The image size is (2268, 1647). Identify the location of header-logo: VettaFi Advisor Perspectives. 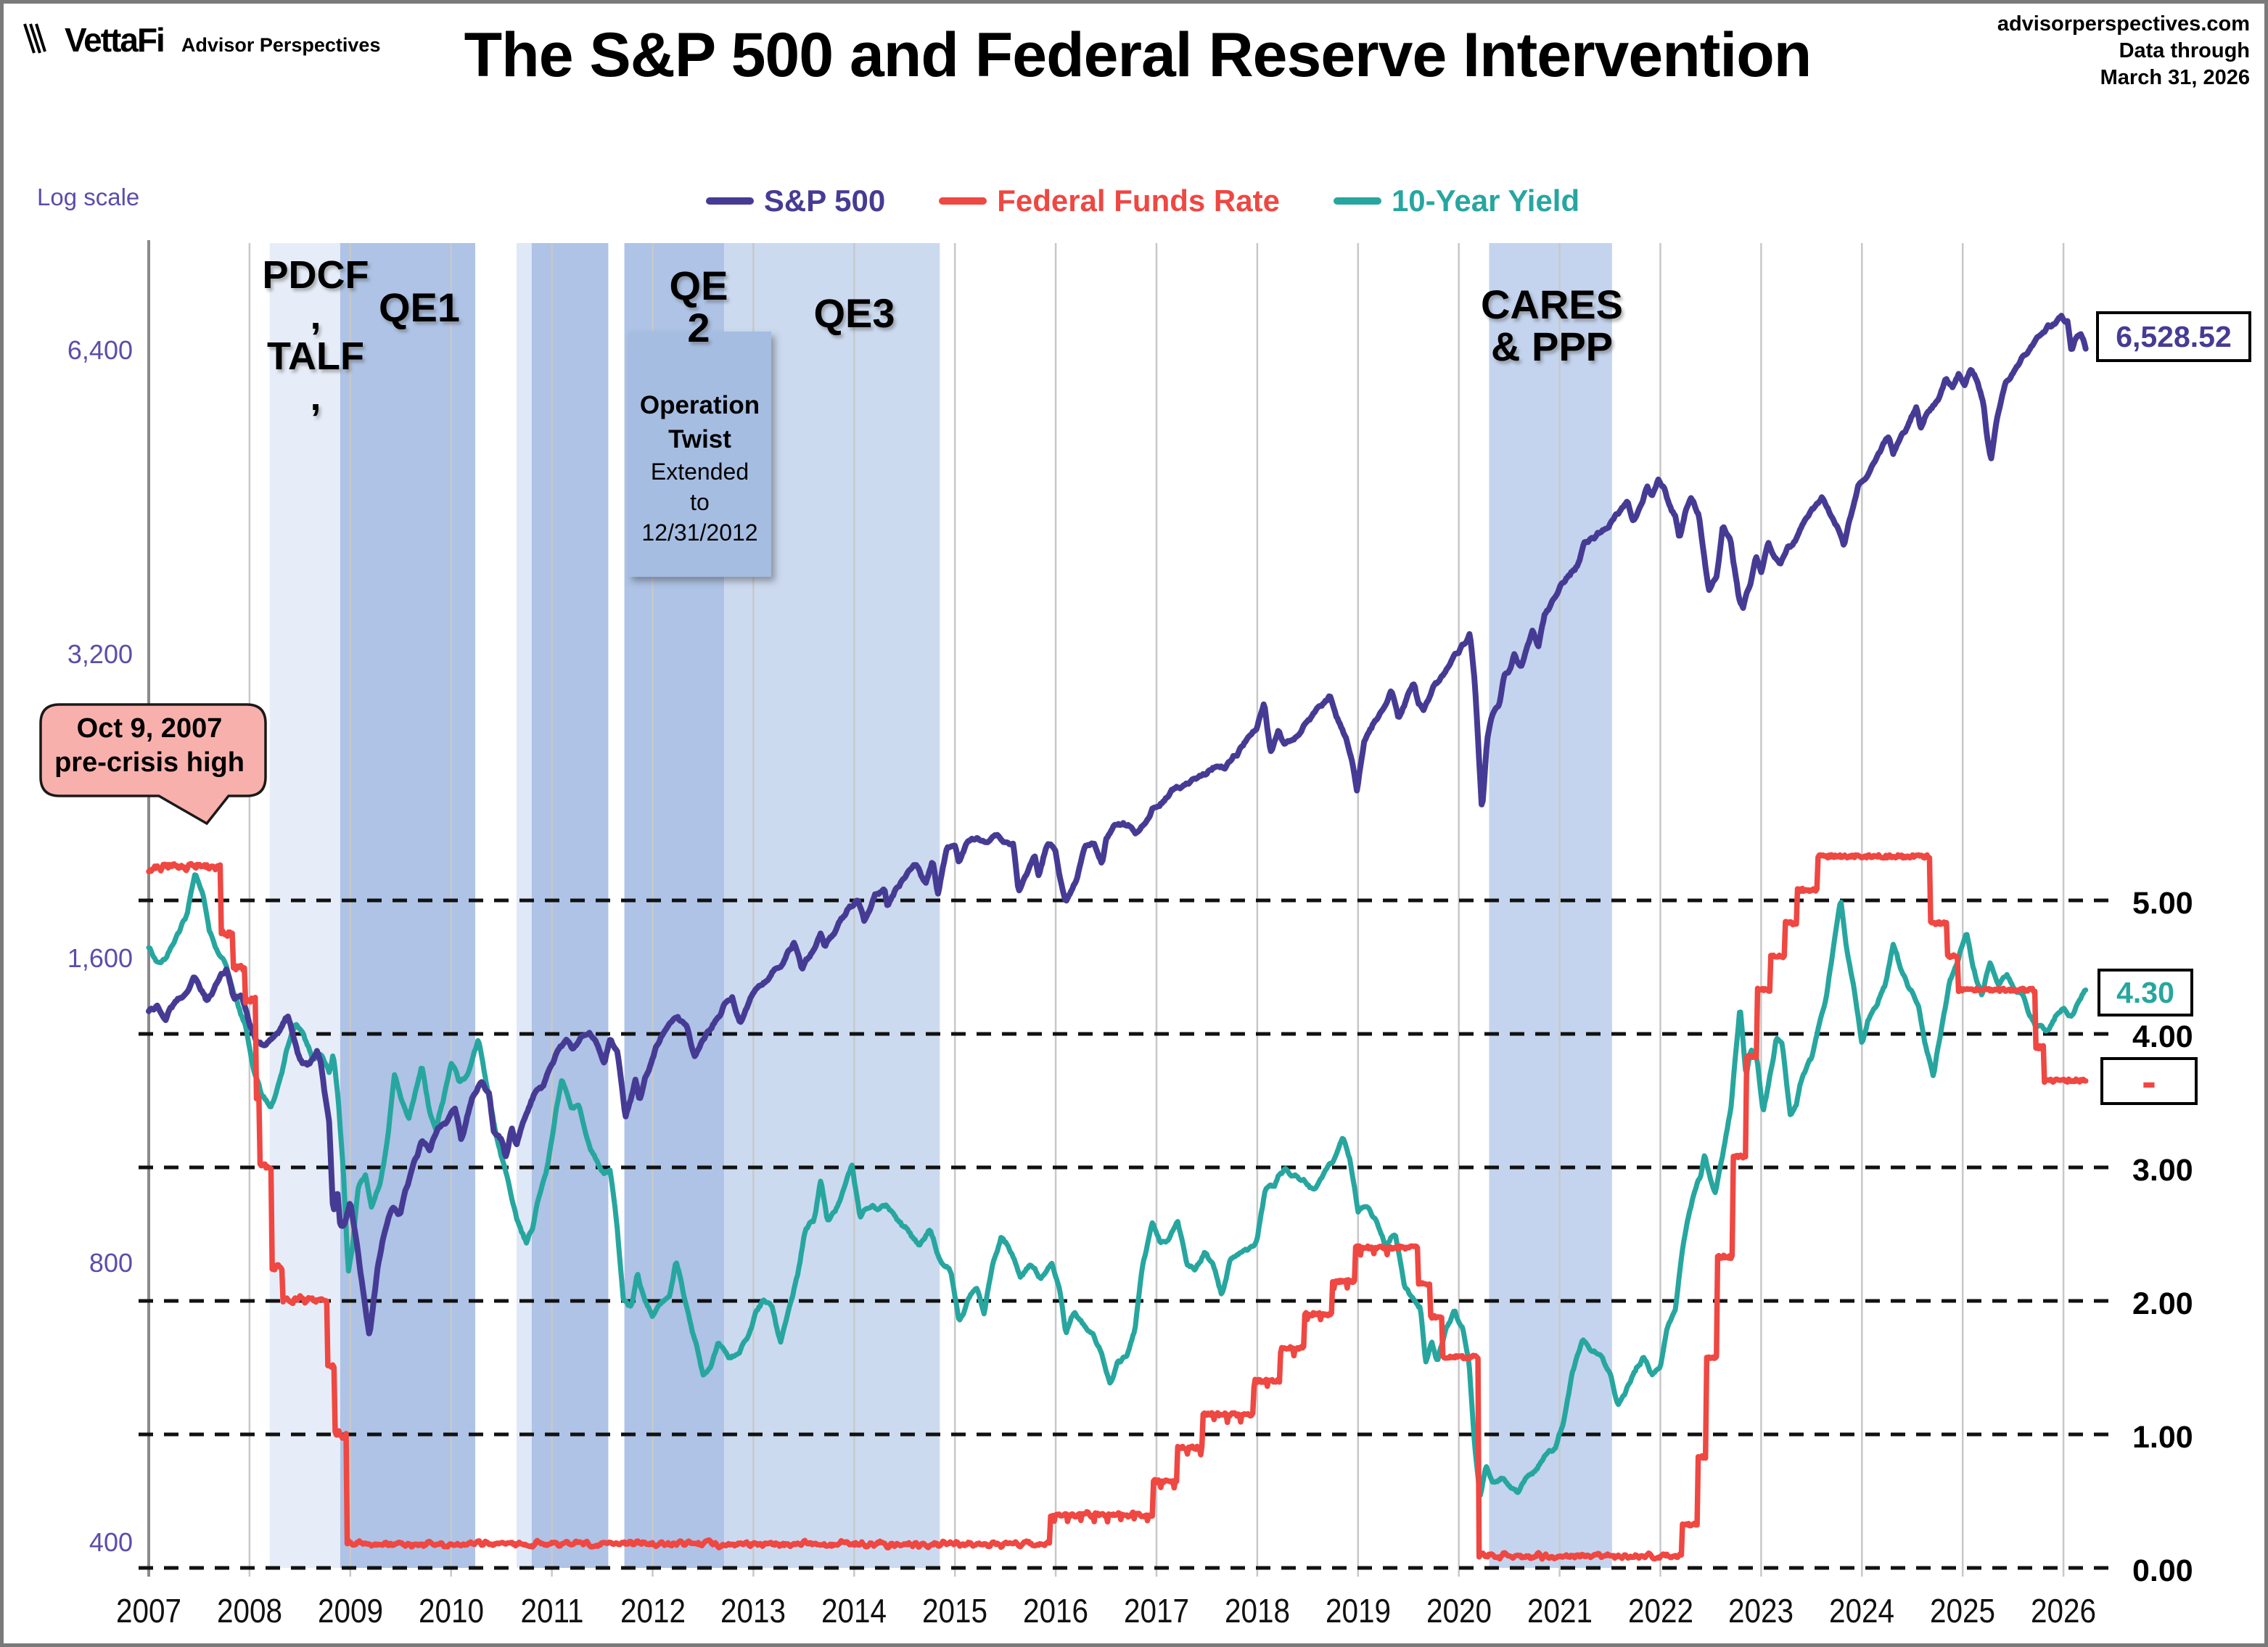
(201, 39).